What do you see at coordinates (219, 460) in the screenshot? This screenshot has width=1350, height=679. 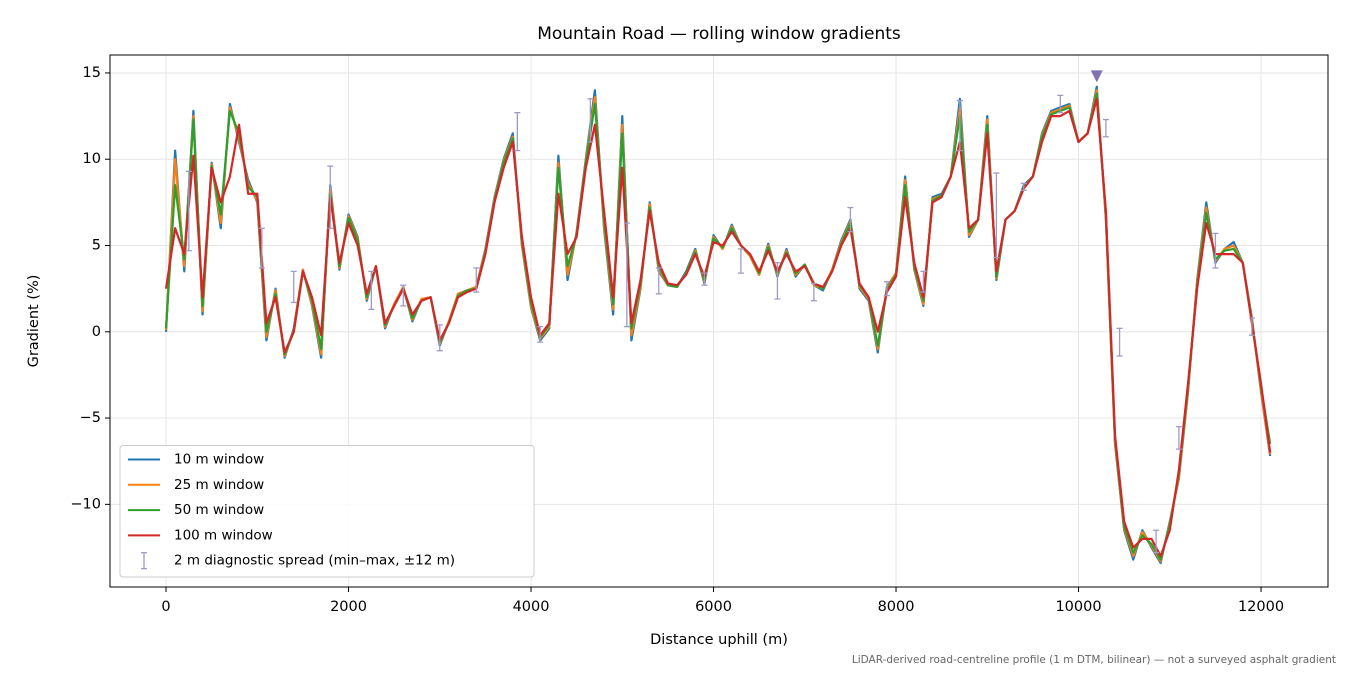 I see `legend-label: 10 m window` at bounding box center [219, 460].